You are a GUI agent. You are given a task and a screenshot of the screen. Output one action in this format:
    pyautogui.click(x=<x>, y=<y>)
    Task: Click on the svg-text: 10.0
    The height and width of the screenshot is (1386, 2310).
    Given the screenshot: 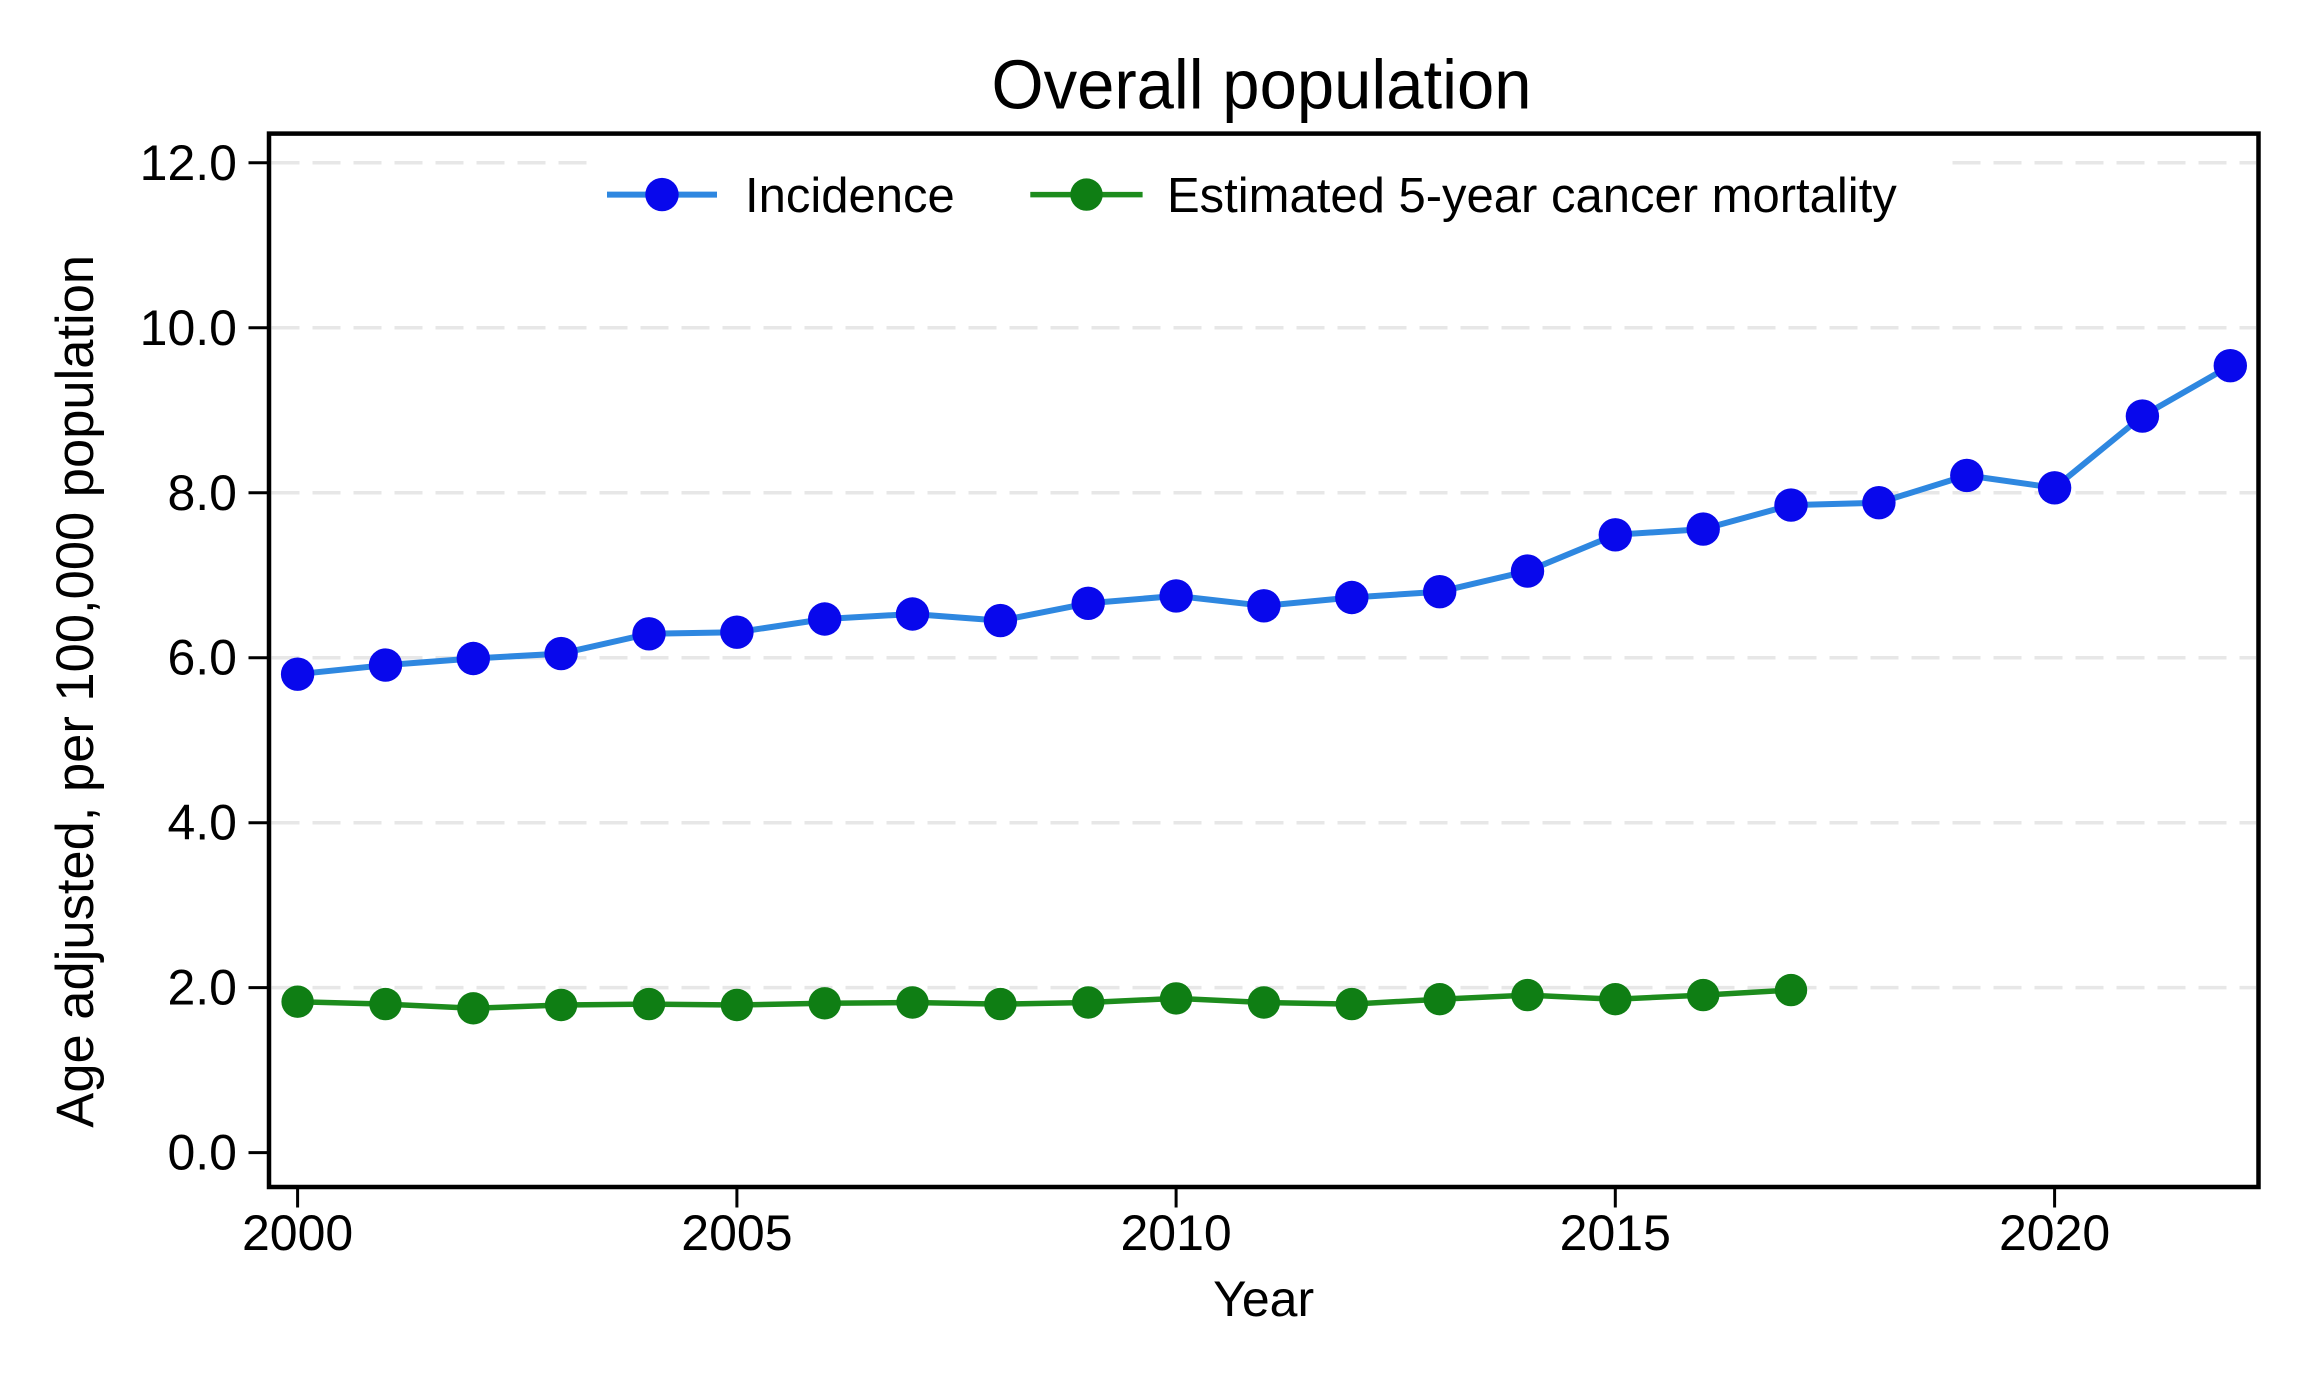 What is the action you would take?
    pyautogui.click(x=188, y=328)
    